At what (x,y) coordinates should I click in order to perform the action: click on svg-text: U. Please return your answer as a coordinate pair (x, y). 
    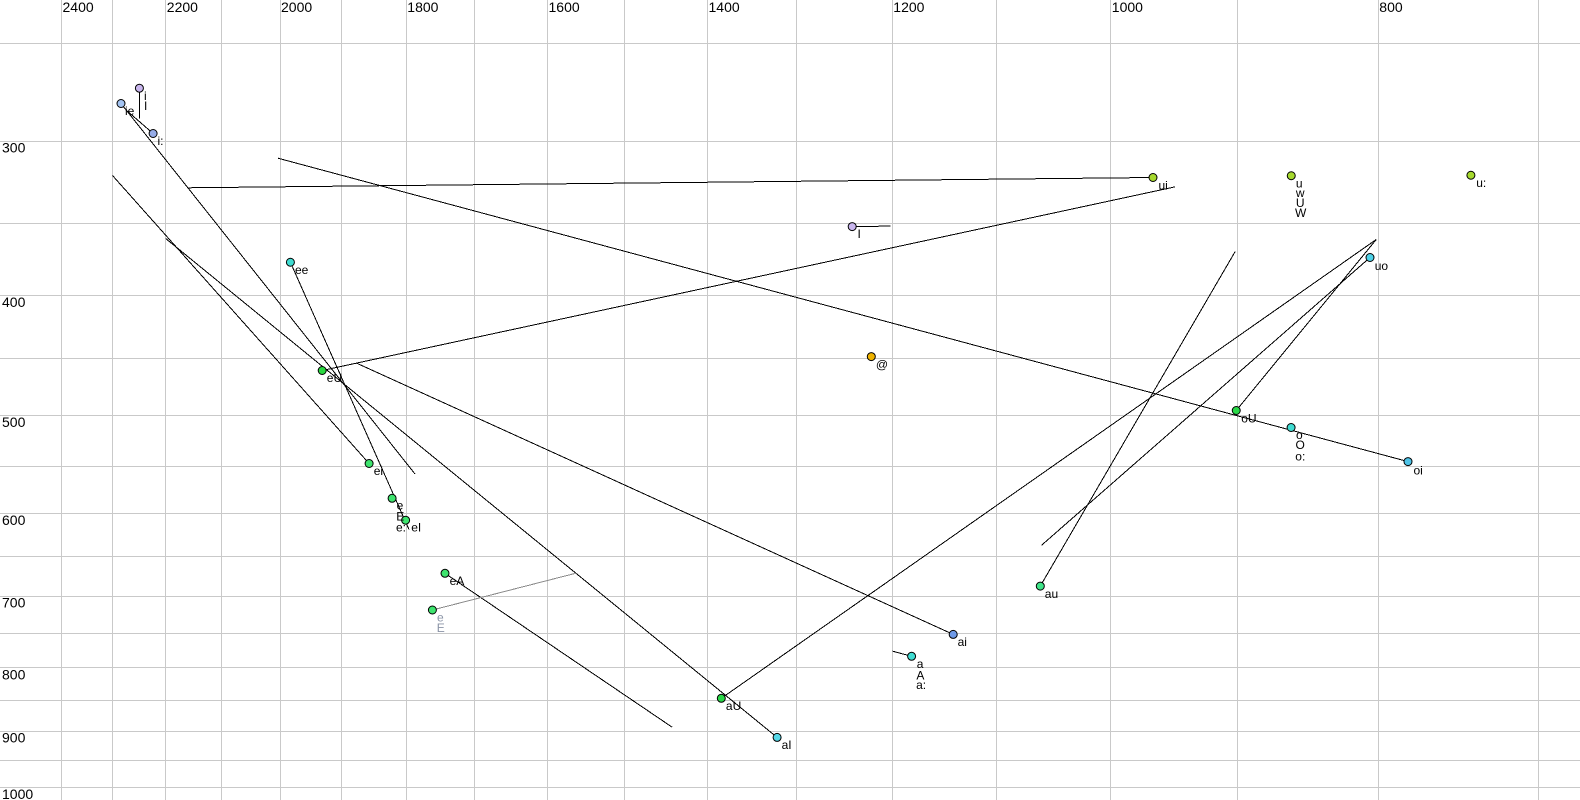
    Looking at the image, I should click on (1300, 203).